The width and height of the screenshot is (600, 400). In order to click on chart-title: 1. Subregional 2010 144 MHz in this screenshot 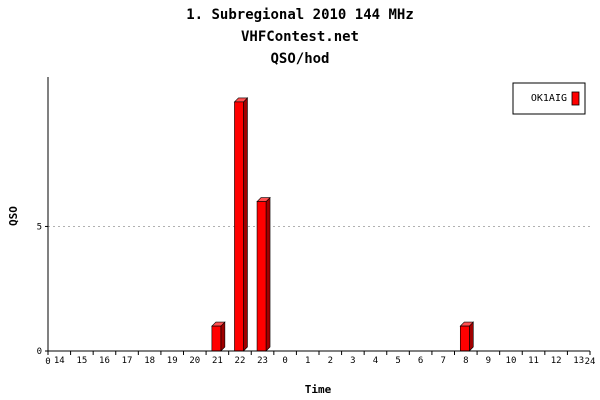, I will do `click(300, 15)`.